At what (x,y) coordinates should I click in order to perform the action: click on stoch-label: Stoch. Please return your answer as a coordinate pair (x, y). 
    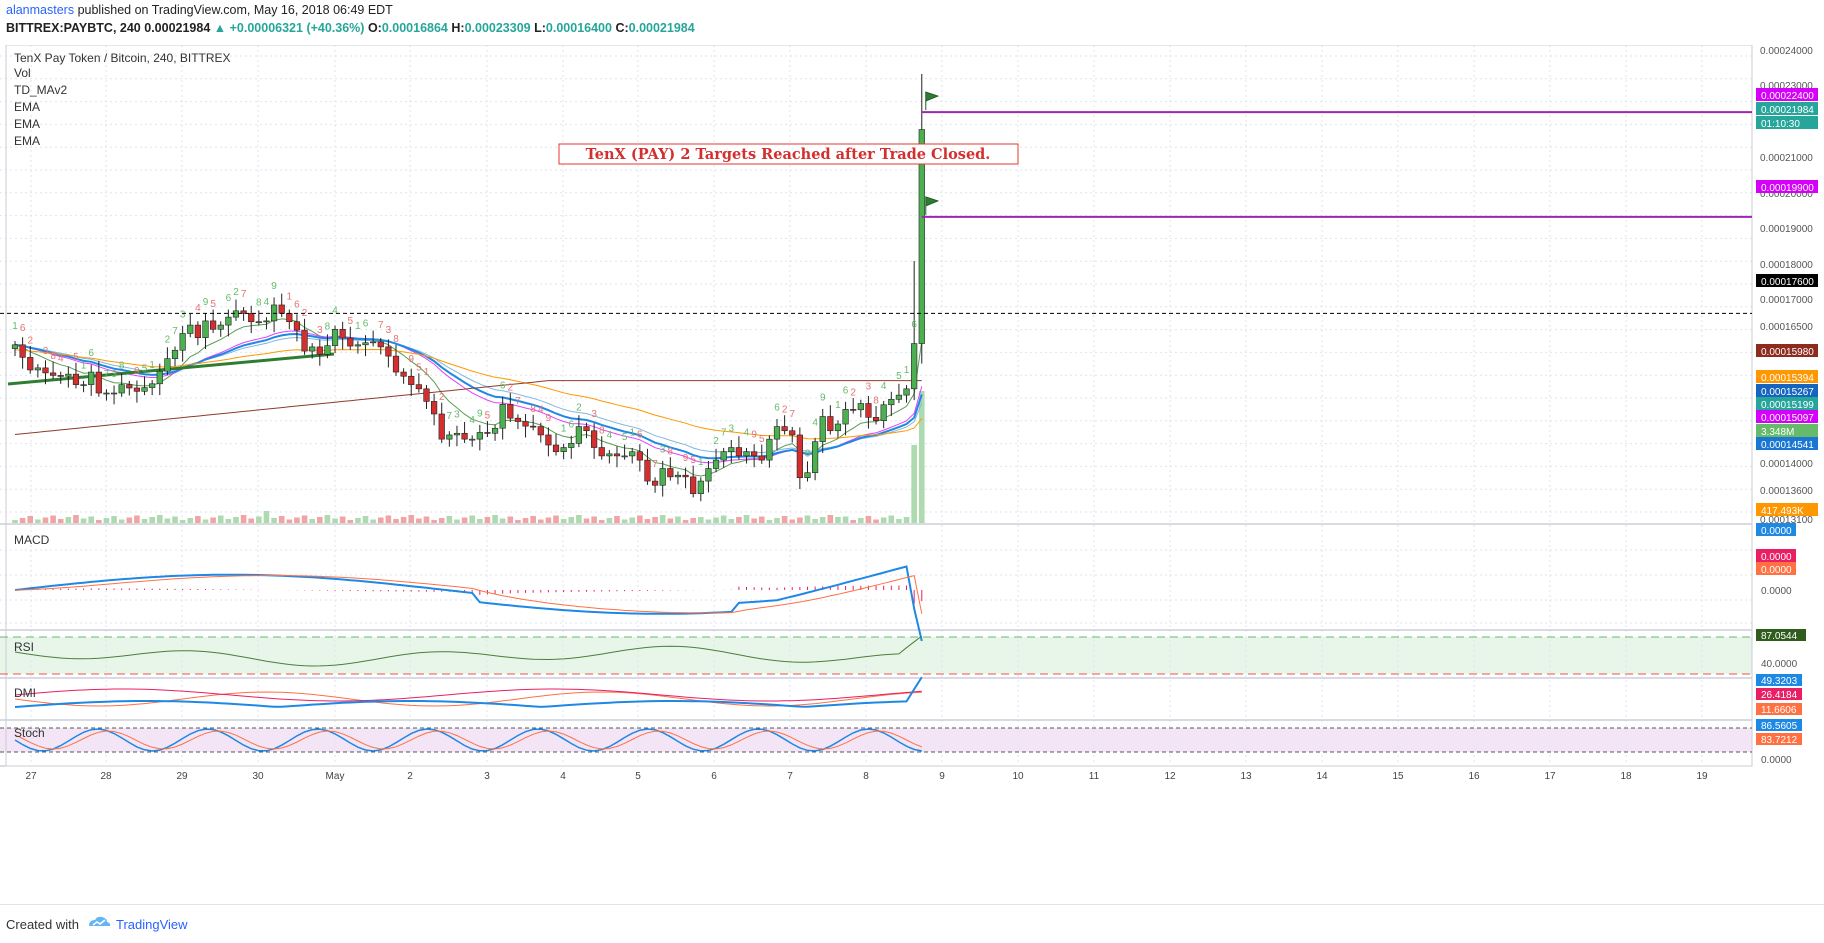
    Looking at the image, I should click on (29, 733).